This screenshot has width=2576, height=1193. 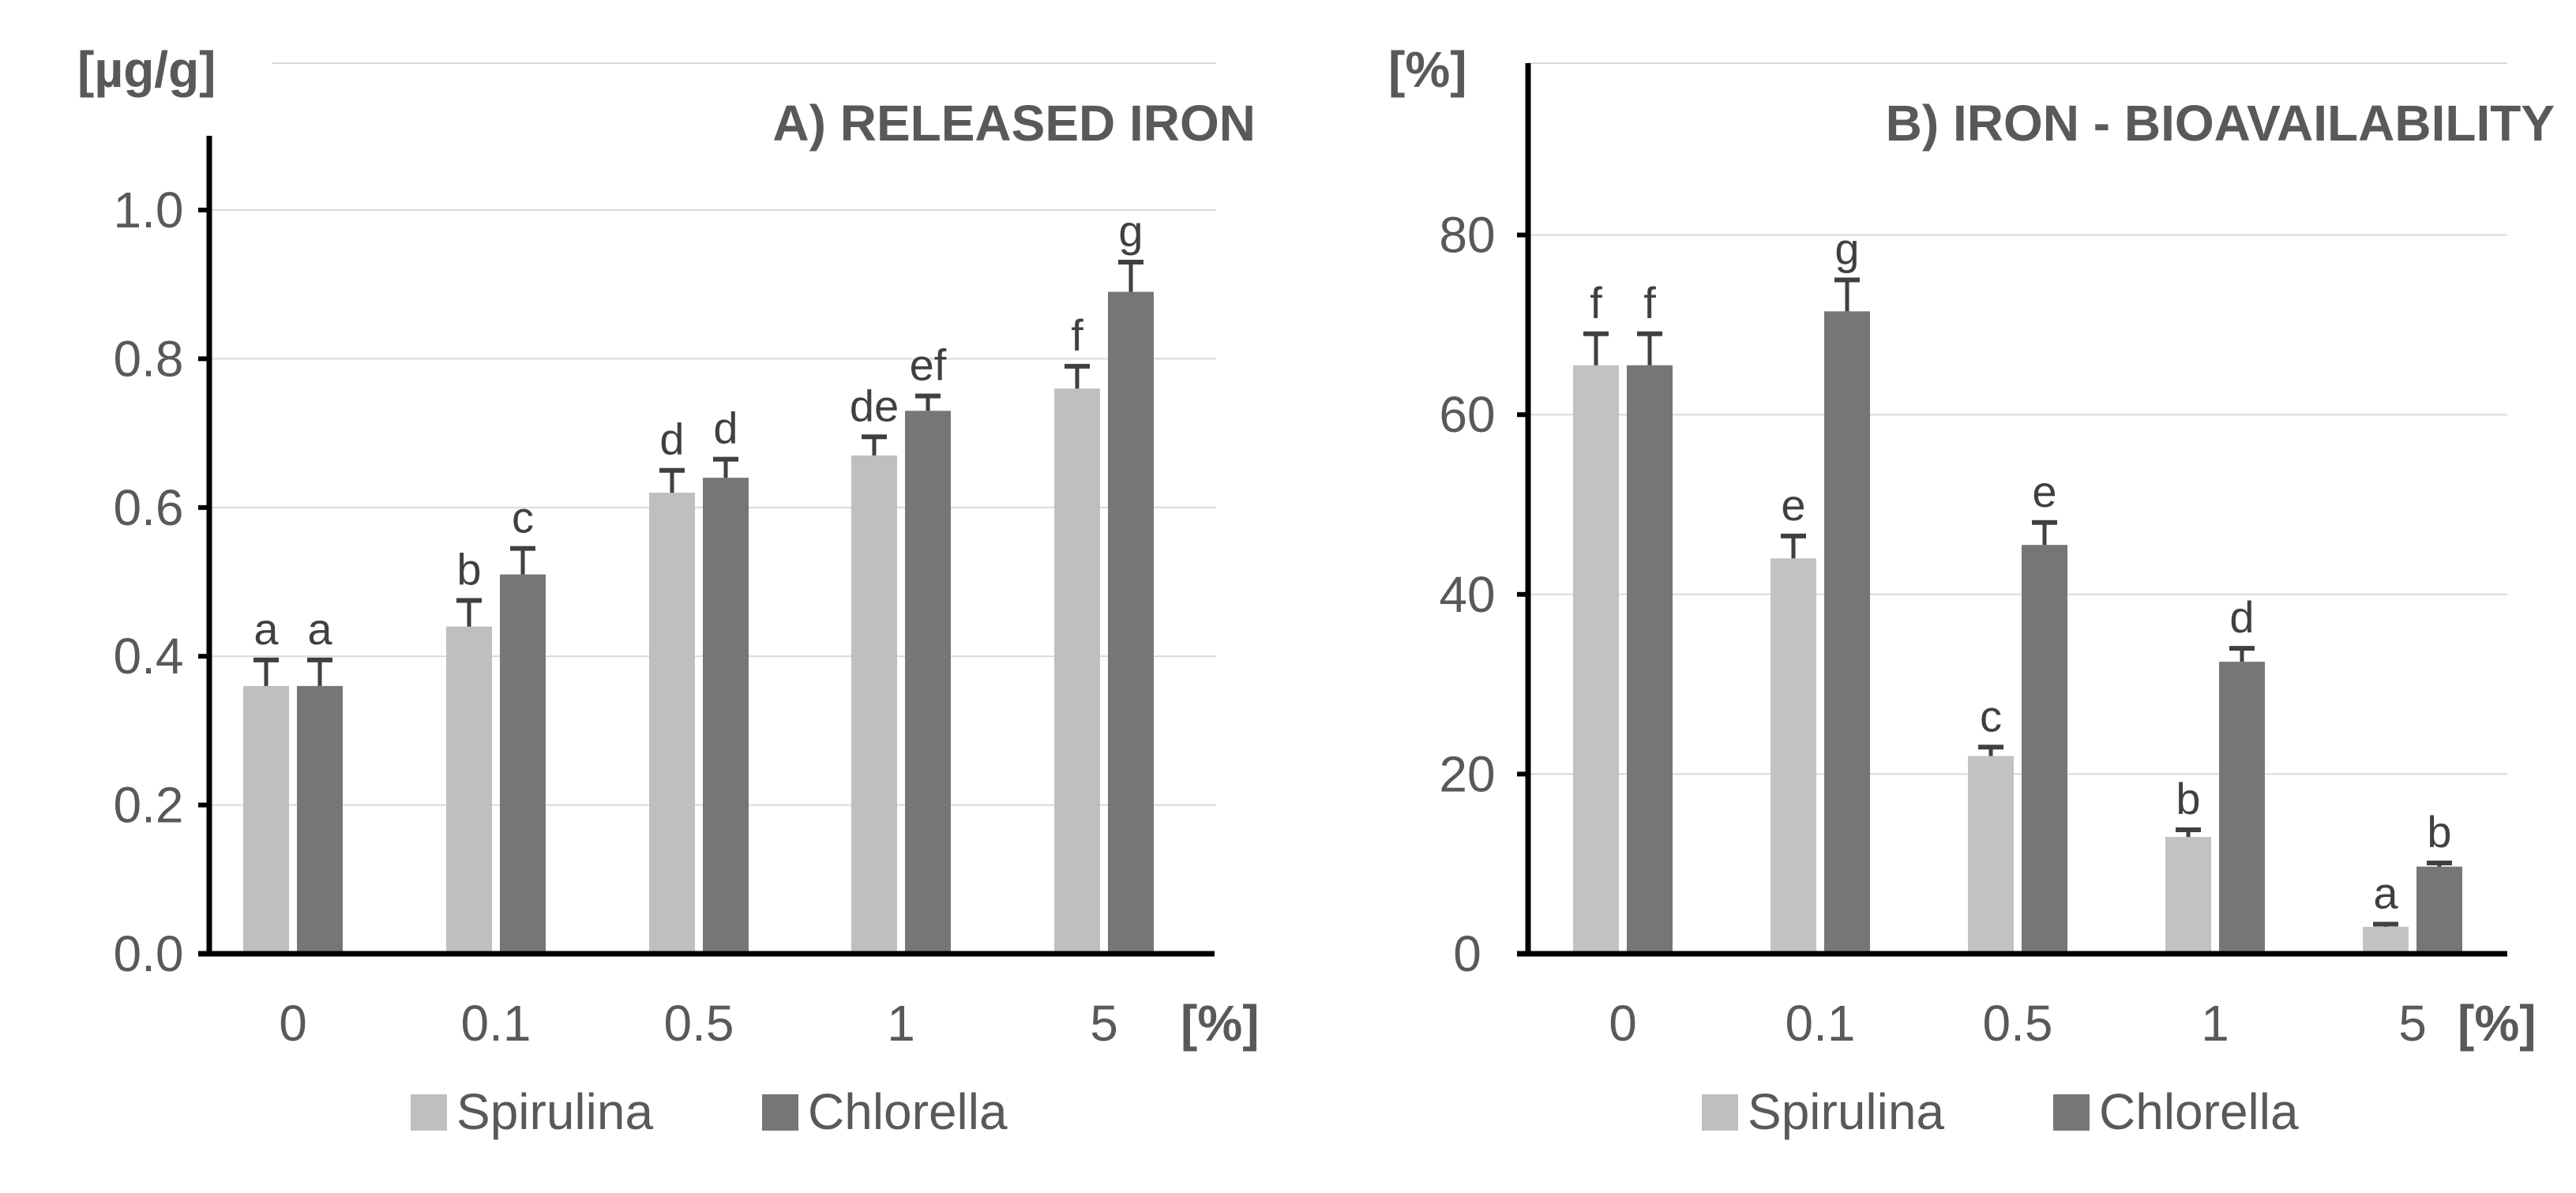 What do you see at coordinates (2220, 124) in the screenshot?
I see `chart-title: B) IRON - BIOAVAILABILITY` at bounding box center [2220, 124].